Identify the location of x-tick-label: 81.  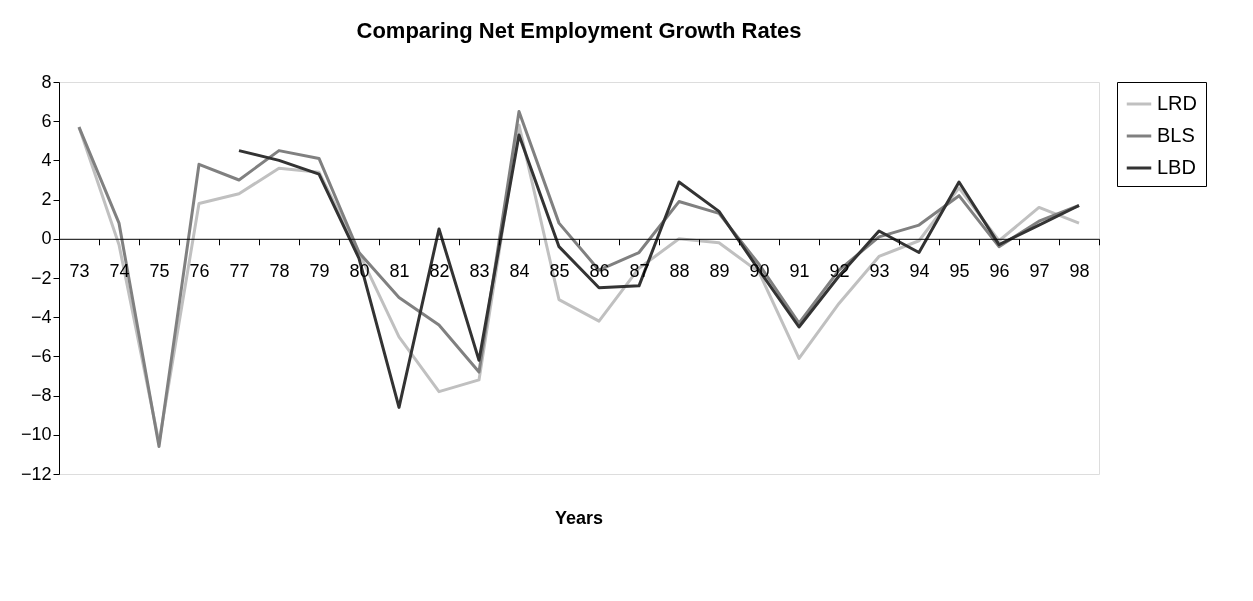
(399, 271).